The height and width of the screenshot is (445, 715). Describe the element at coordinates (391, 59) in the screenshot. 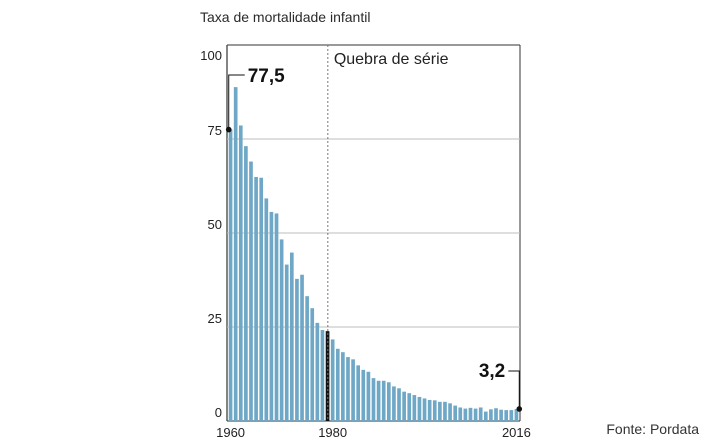

I see `series-break-label: Quebra de série` at that location.